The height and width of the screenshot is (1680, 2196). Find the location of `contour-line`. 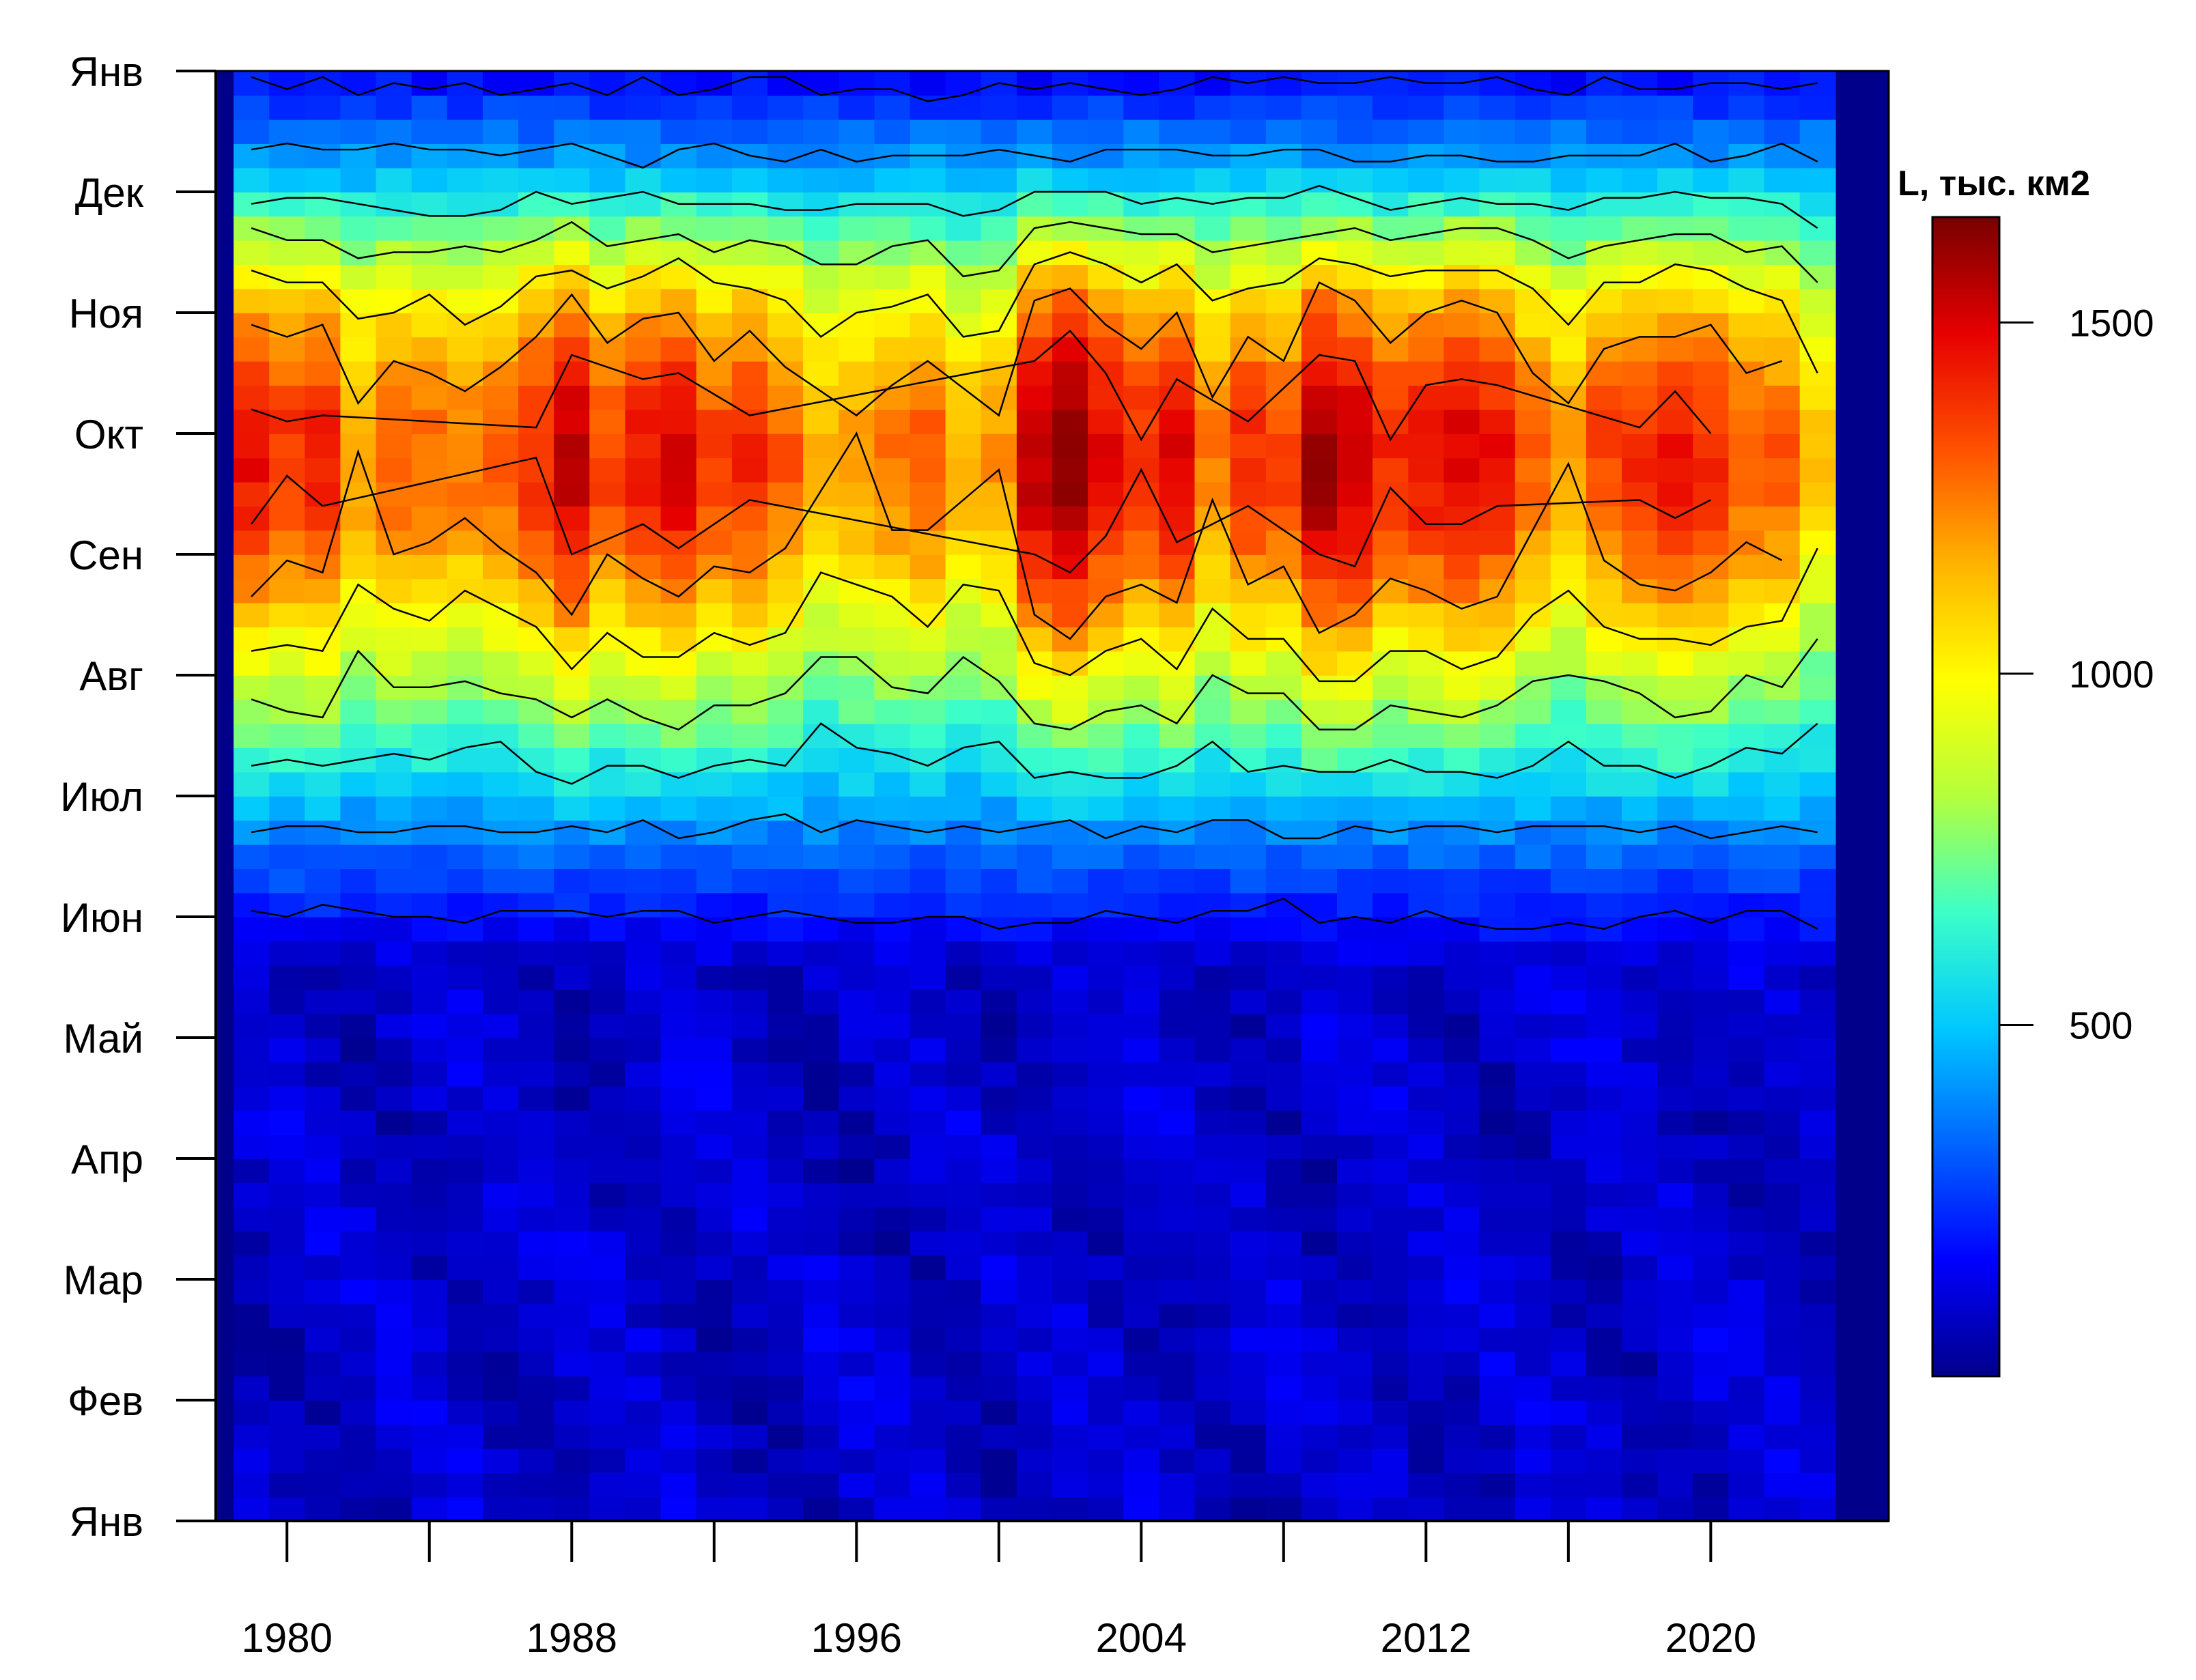

contour-line is located at coordinates (1017, 535).